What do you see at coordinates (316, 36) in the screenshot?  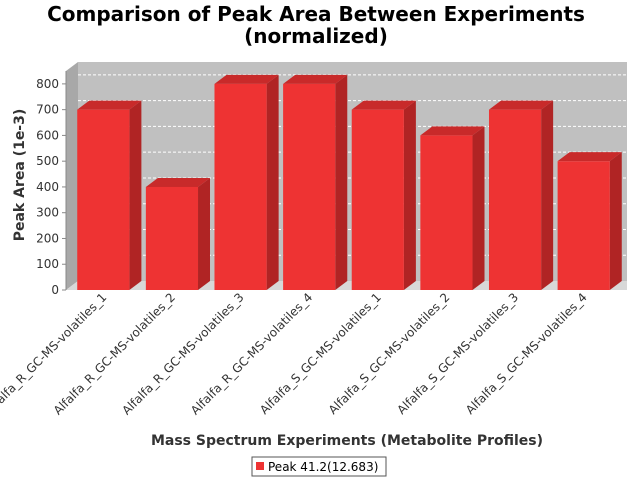 I see `chart-title-line-2: (normalized)` at bounding box center [316, 36].